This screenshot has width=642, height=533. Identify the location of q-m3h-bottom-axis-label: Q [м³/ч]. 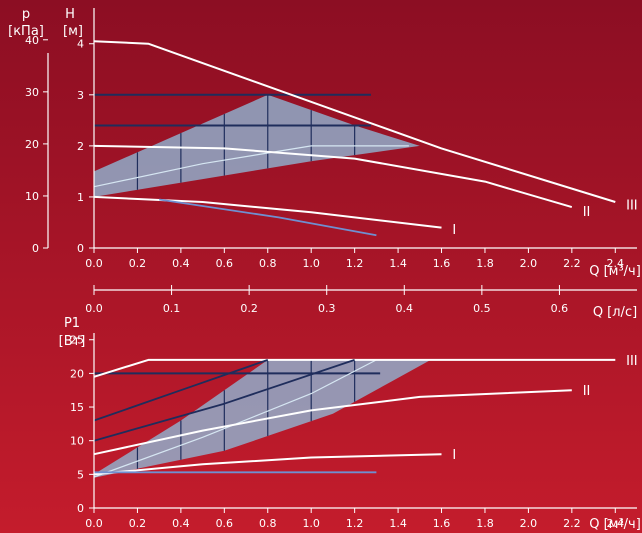
(615, 524).